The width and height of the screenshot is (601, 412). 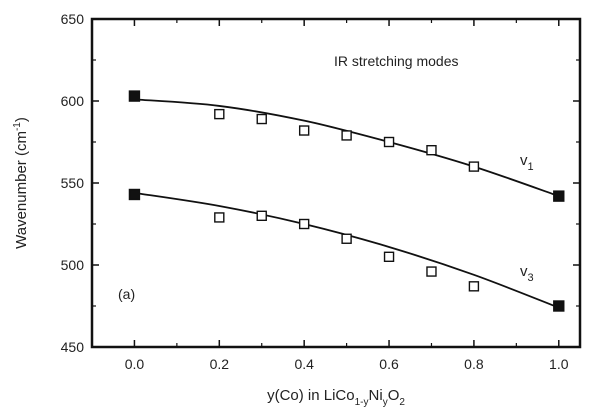 What do you see at coordinates (135, 364) in the screenshot?
I see `x-tick-label: 0.0` at bounding box center [135, 364].